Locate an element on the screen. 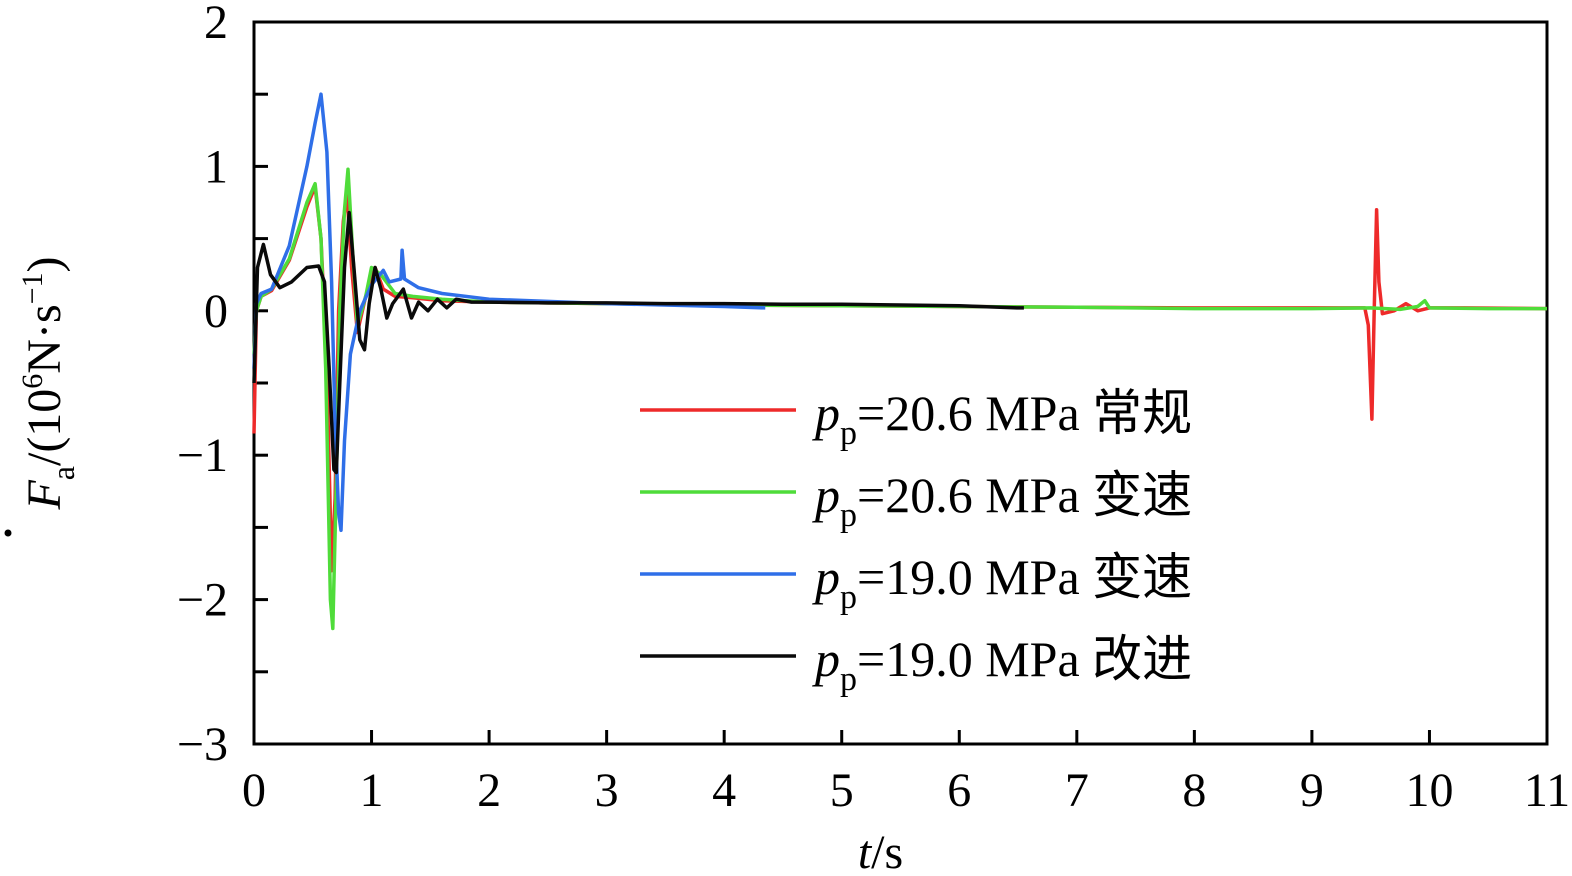 The image size is (1572, 876). x-tick-label: 4 is located at coordinates (724, 790).